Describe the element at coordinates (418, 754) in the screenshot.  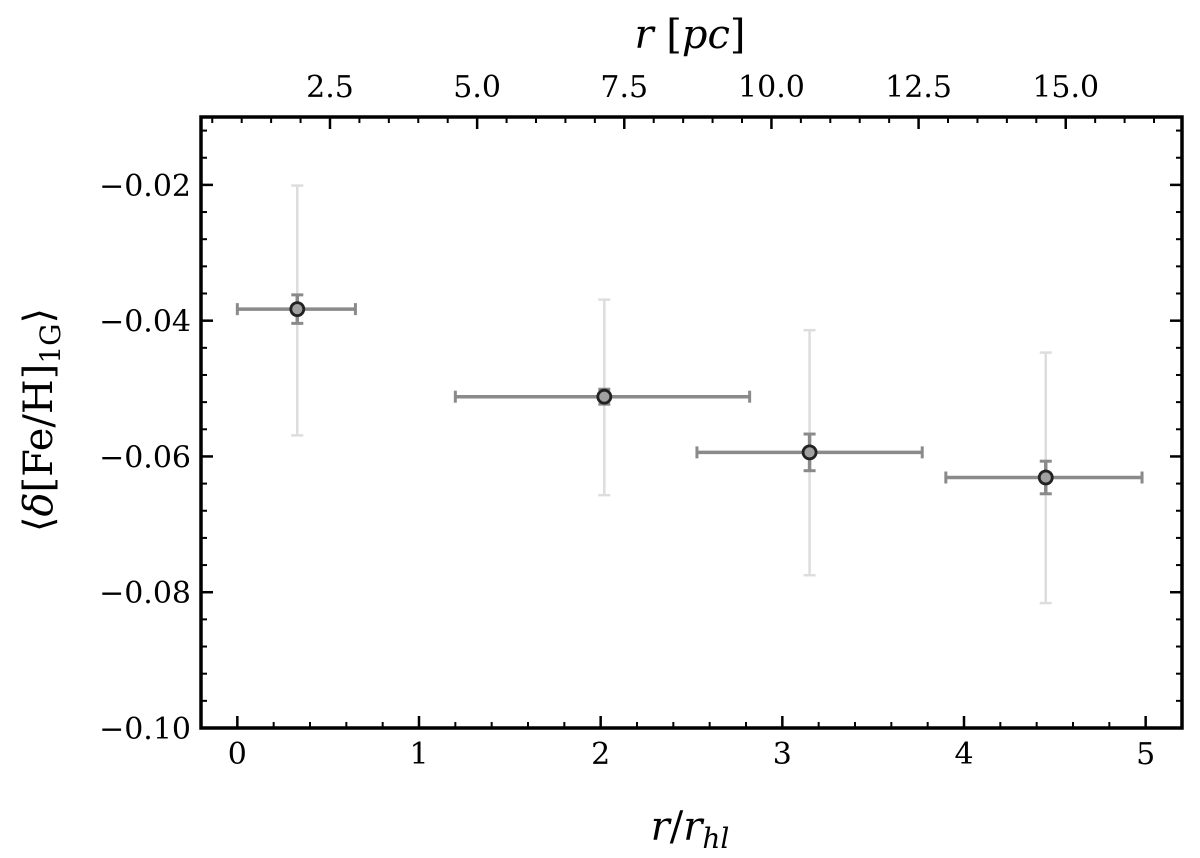
I see `x-tick-label: 1` at that location.